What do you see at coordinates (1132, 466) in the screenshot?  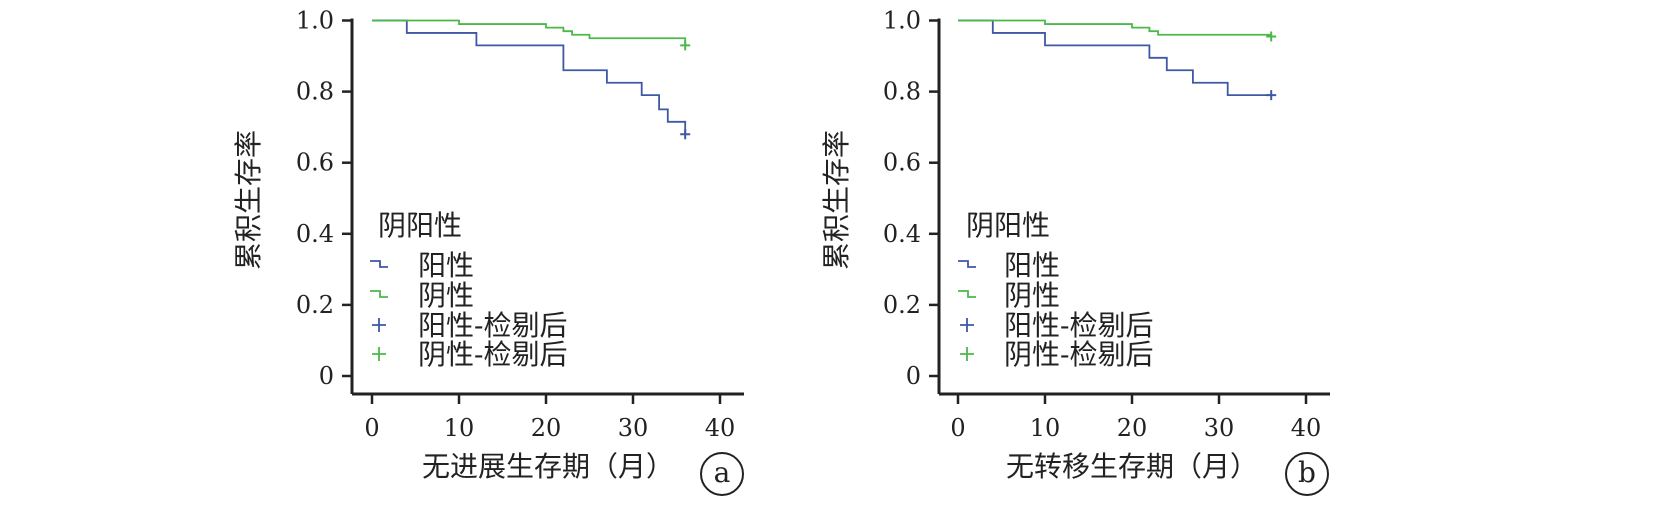 I see `x-axis-title: 无转移生存期（月）` at bounding box center [1132, 466].